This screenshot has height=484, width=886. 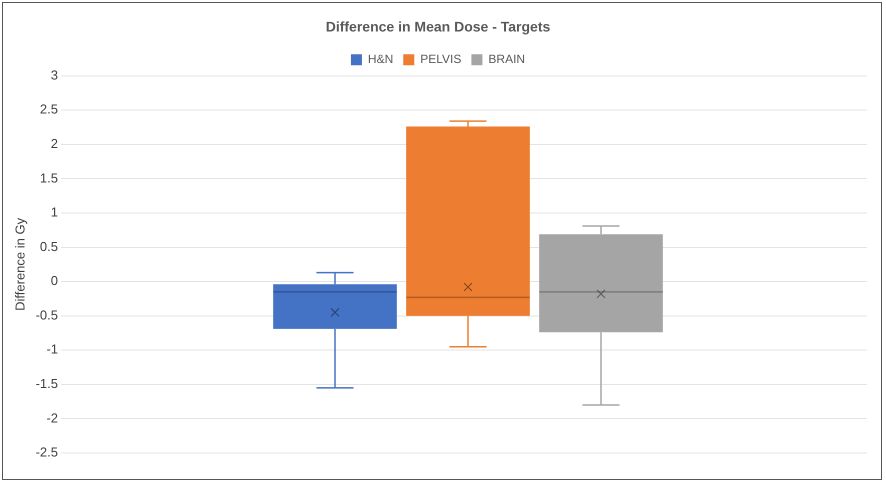 What do you see at coordinates (54, 212) in the screenshot?
I see `y-tick-label: 1` at bounding box center [54, 212].